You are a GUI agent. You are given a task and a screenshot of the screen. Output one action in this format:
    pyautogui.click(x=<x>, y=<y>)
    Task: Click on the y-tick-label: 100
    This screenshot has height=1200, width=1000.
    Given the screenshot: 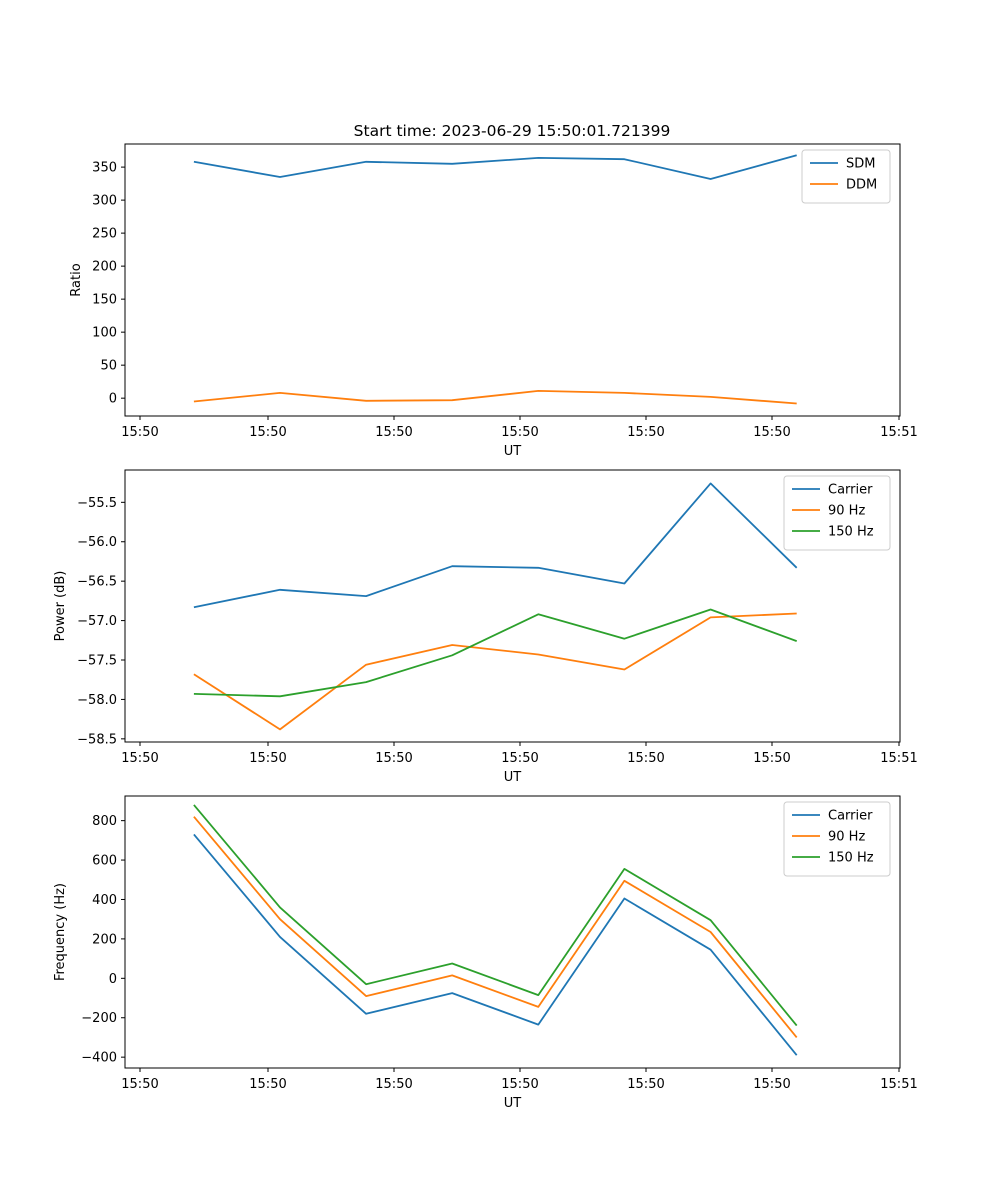 What is the action you would take?
    pyautogui.click(x=104, y=333)
    